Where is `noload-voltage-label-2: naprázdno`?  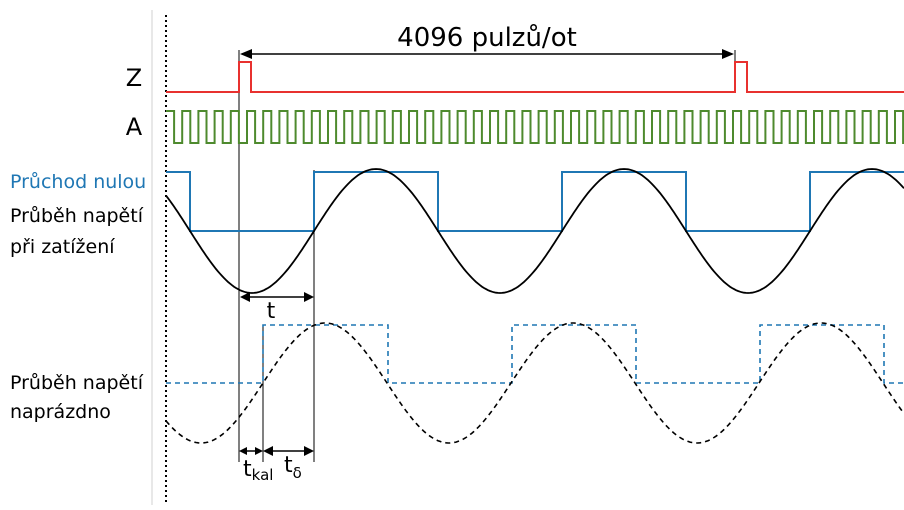 noload-voltage-label-2: naprázdno is located at coordinates (60, 412).